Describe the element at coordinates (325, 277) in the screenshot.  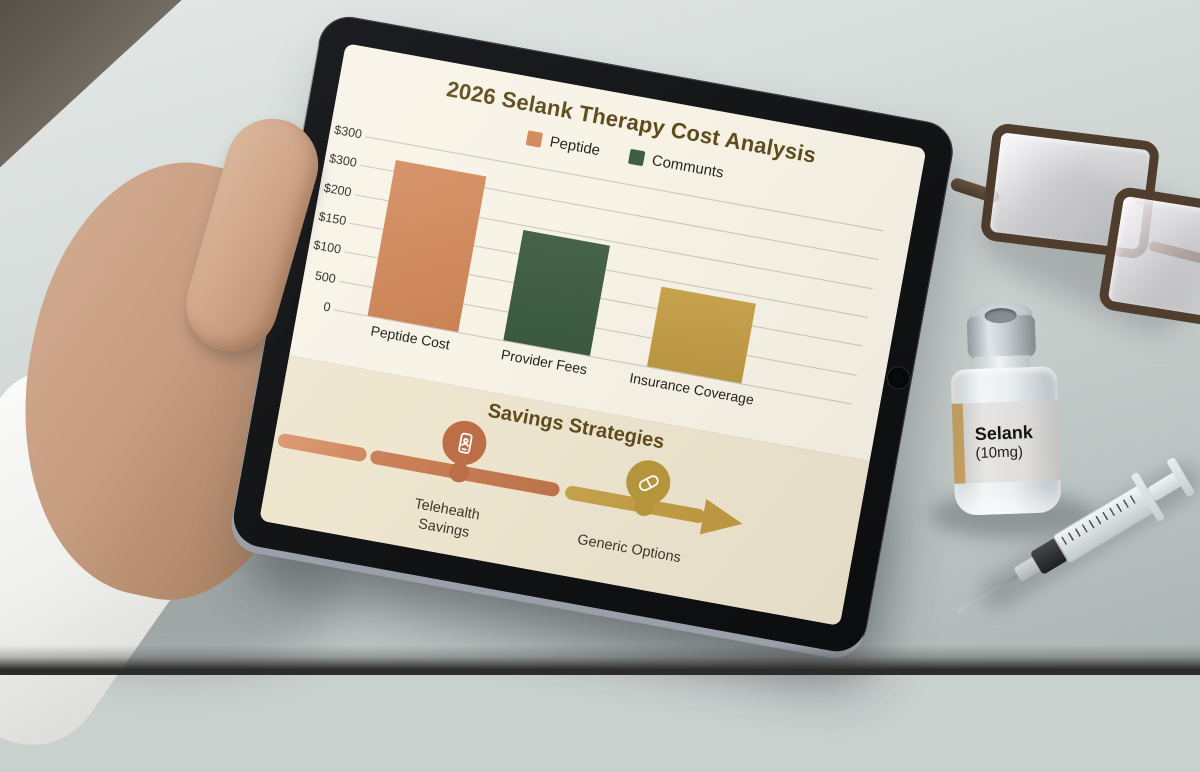
I see `y-axis-tick: 500` at that location.